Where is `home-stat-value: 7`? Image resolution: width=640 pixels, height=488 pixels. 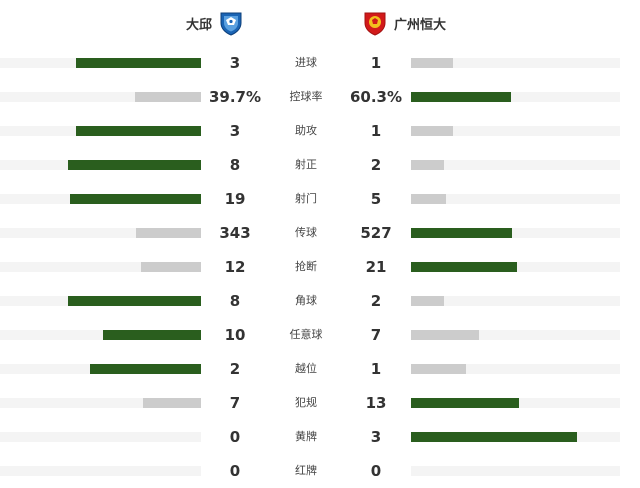 home-stat-value: 7 is located at coordinates (235, 403).